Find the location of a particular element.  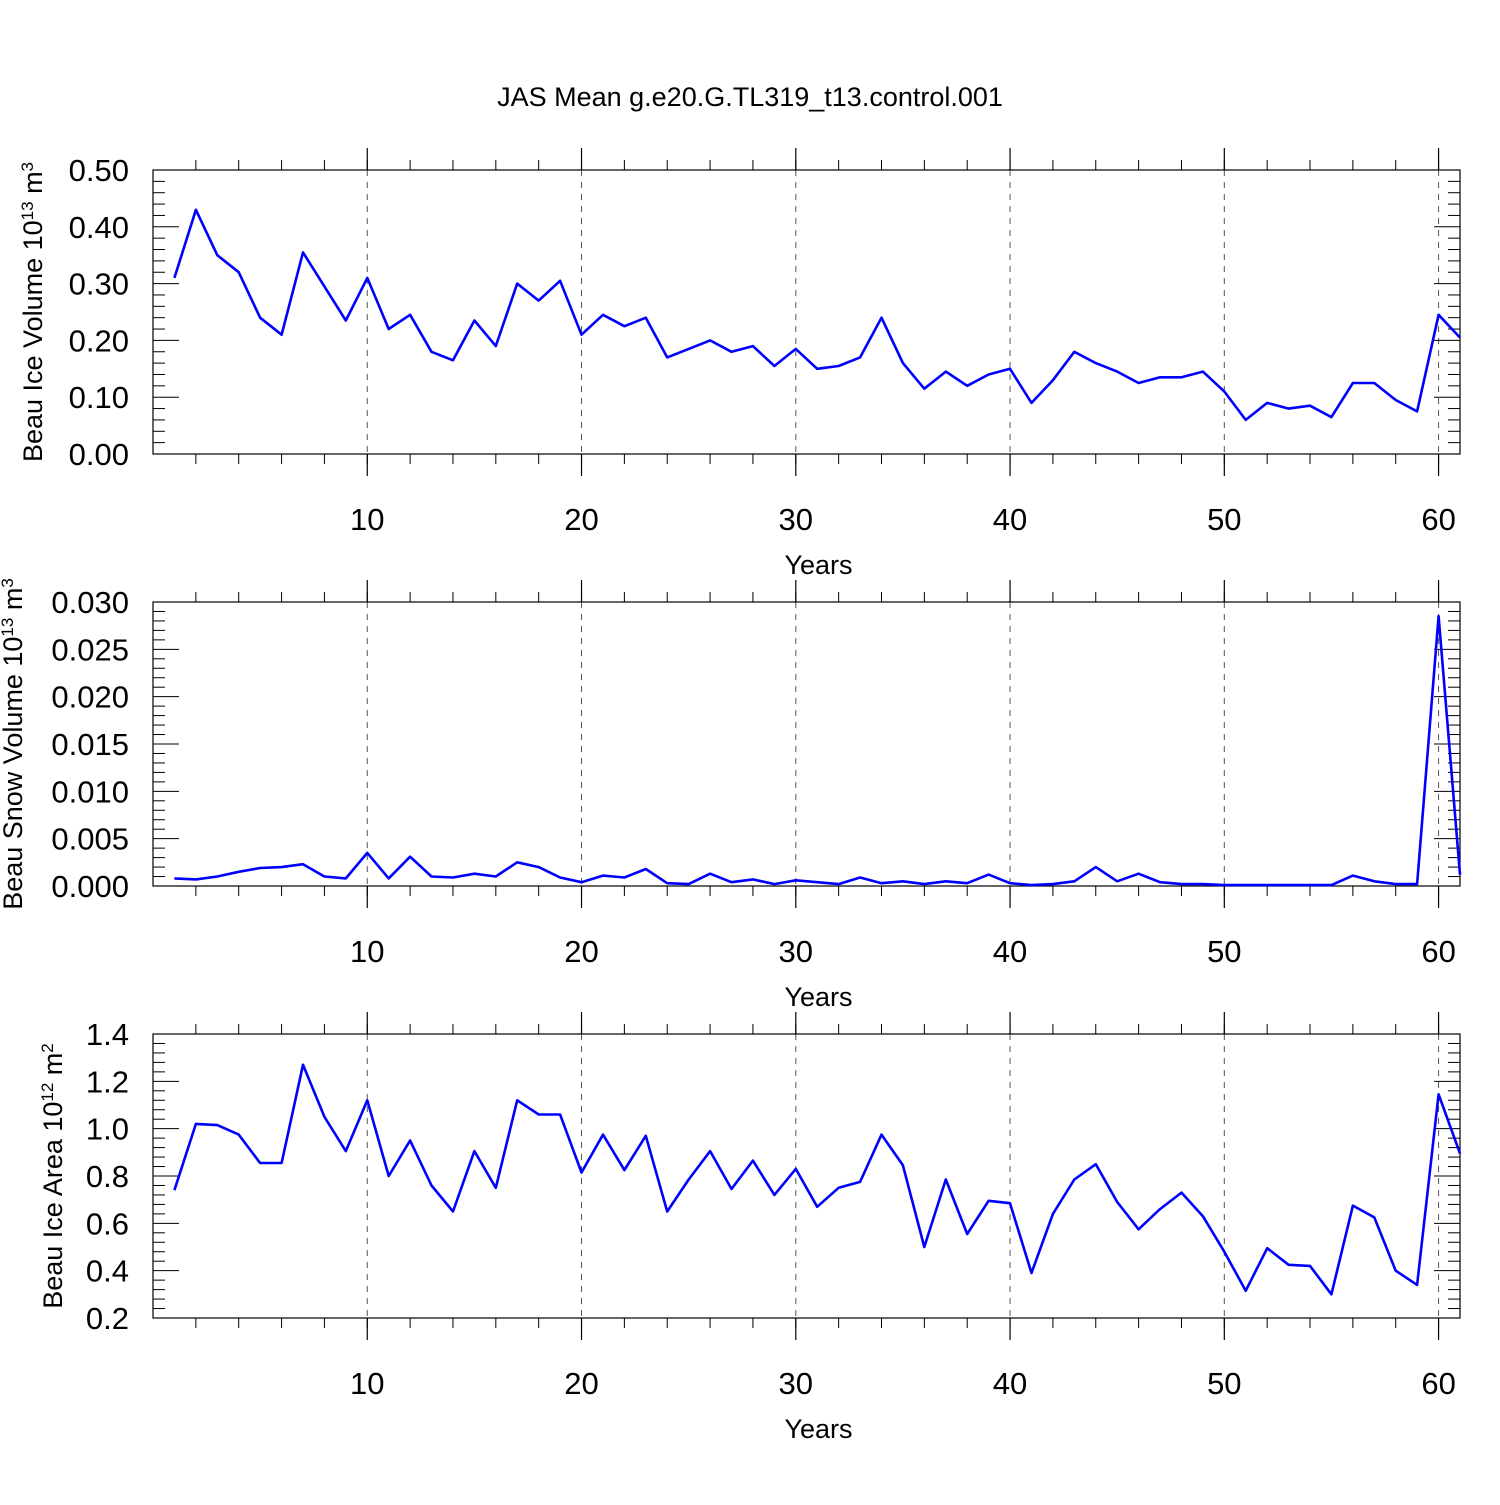

y-tick-label: 0.50 is located at coordinates (99, 170).